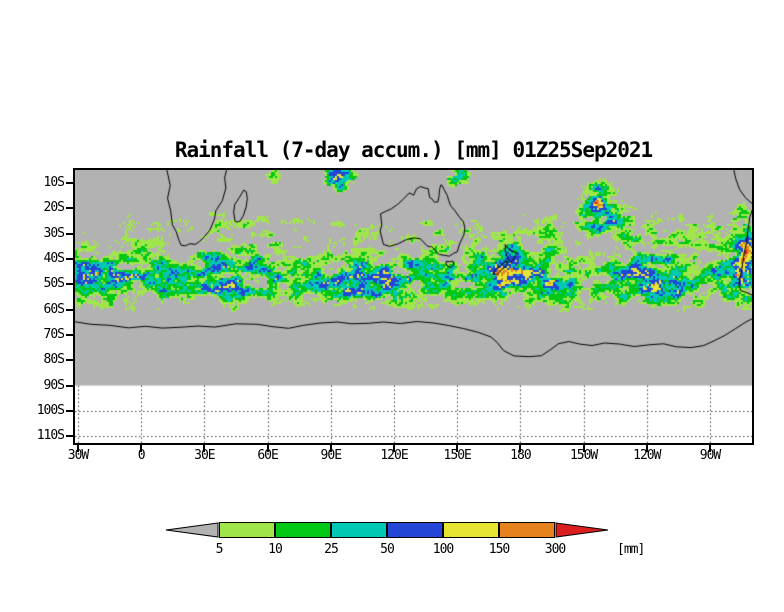  I want to click on lat-tick-label: 110S, so click(50, 436).